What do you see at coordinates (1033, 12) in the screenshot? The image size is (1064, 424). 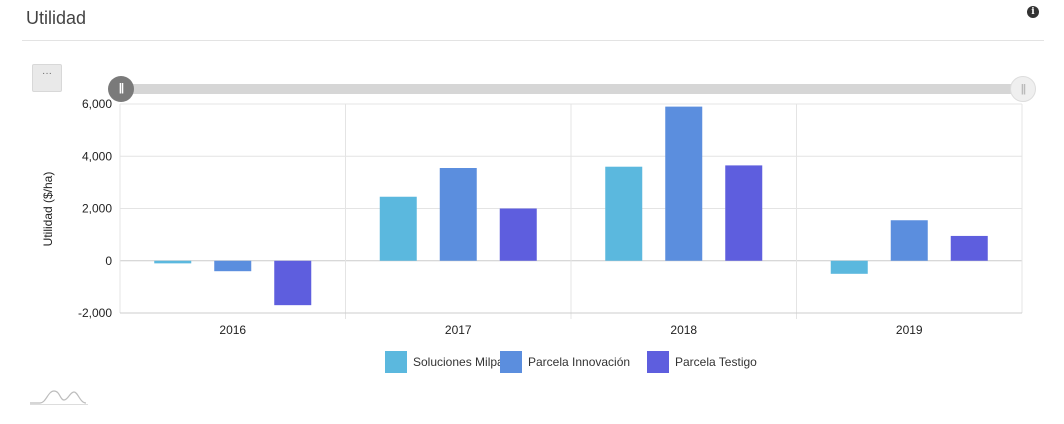 I see `info-icon: i` at bounding box center [1033, 12].